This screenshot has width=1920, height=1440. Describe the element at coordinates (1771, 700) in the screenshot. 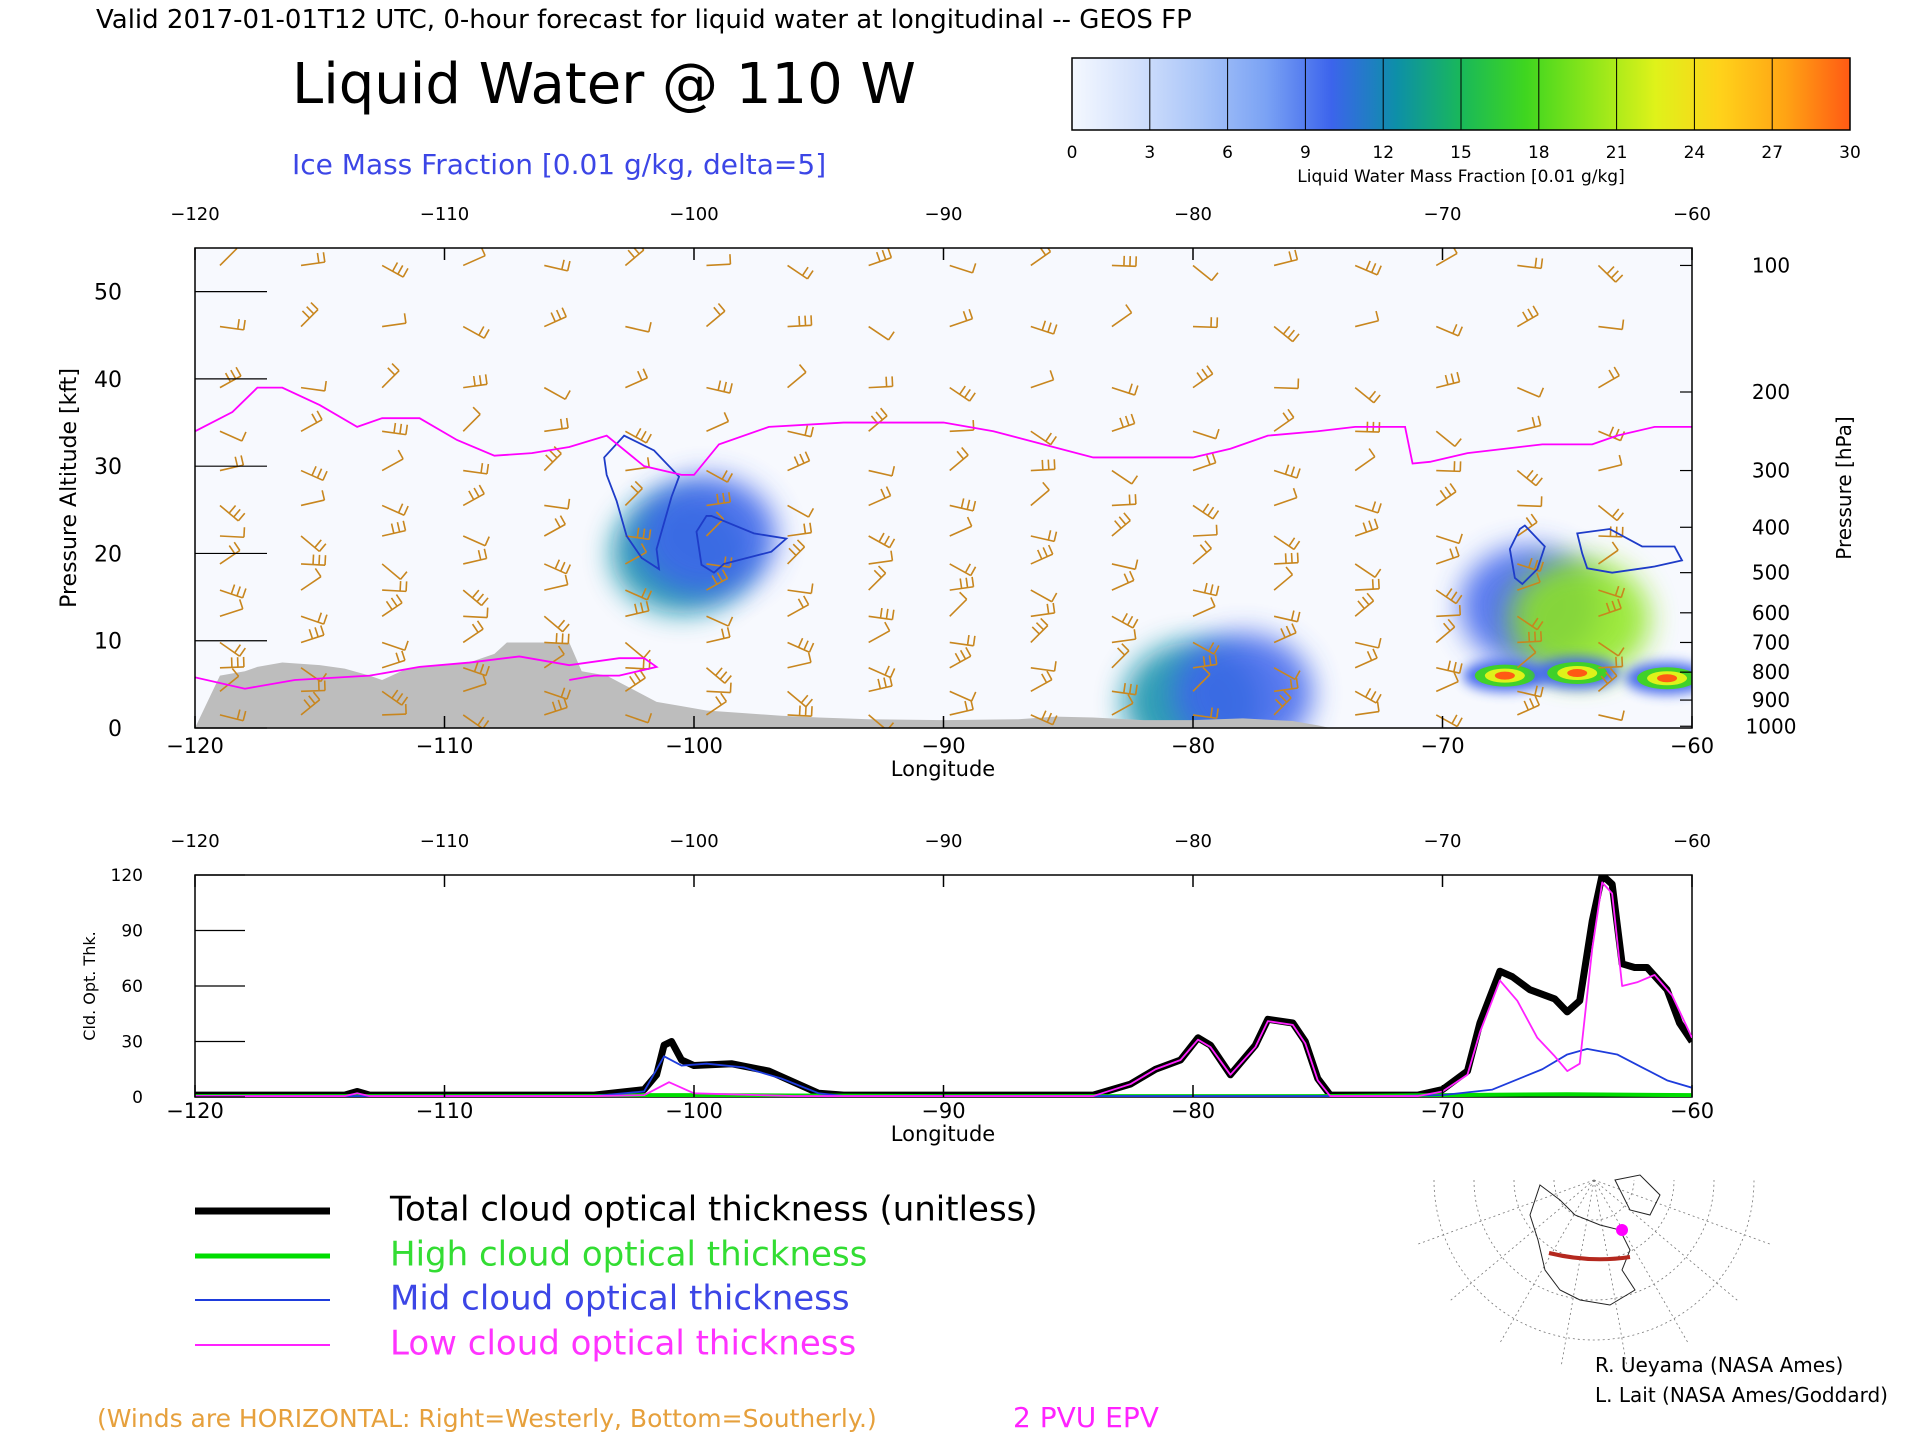

I see `pressure-tick-label: 900` at that location.